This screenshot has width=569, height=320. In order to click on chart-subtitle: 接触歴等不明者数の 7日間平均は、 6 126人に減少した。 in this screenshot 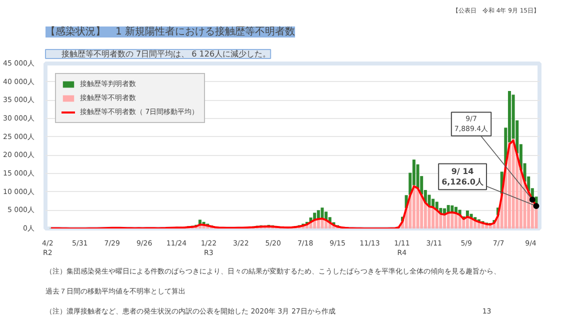, I will do `click(158, 54)`.